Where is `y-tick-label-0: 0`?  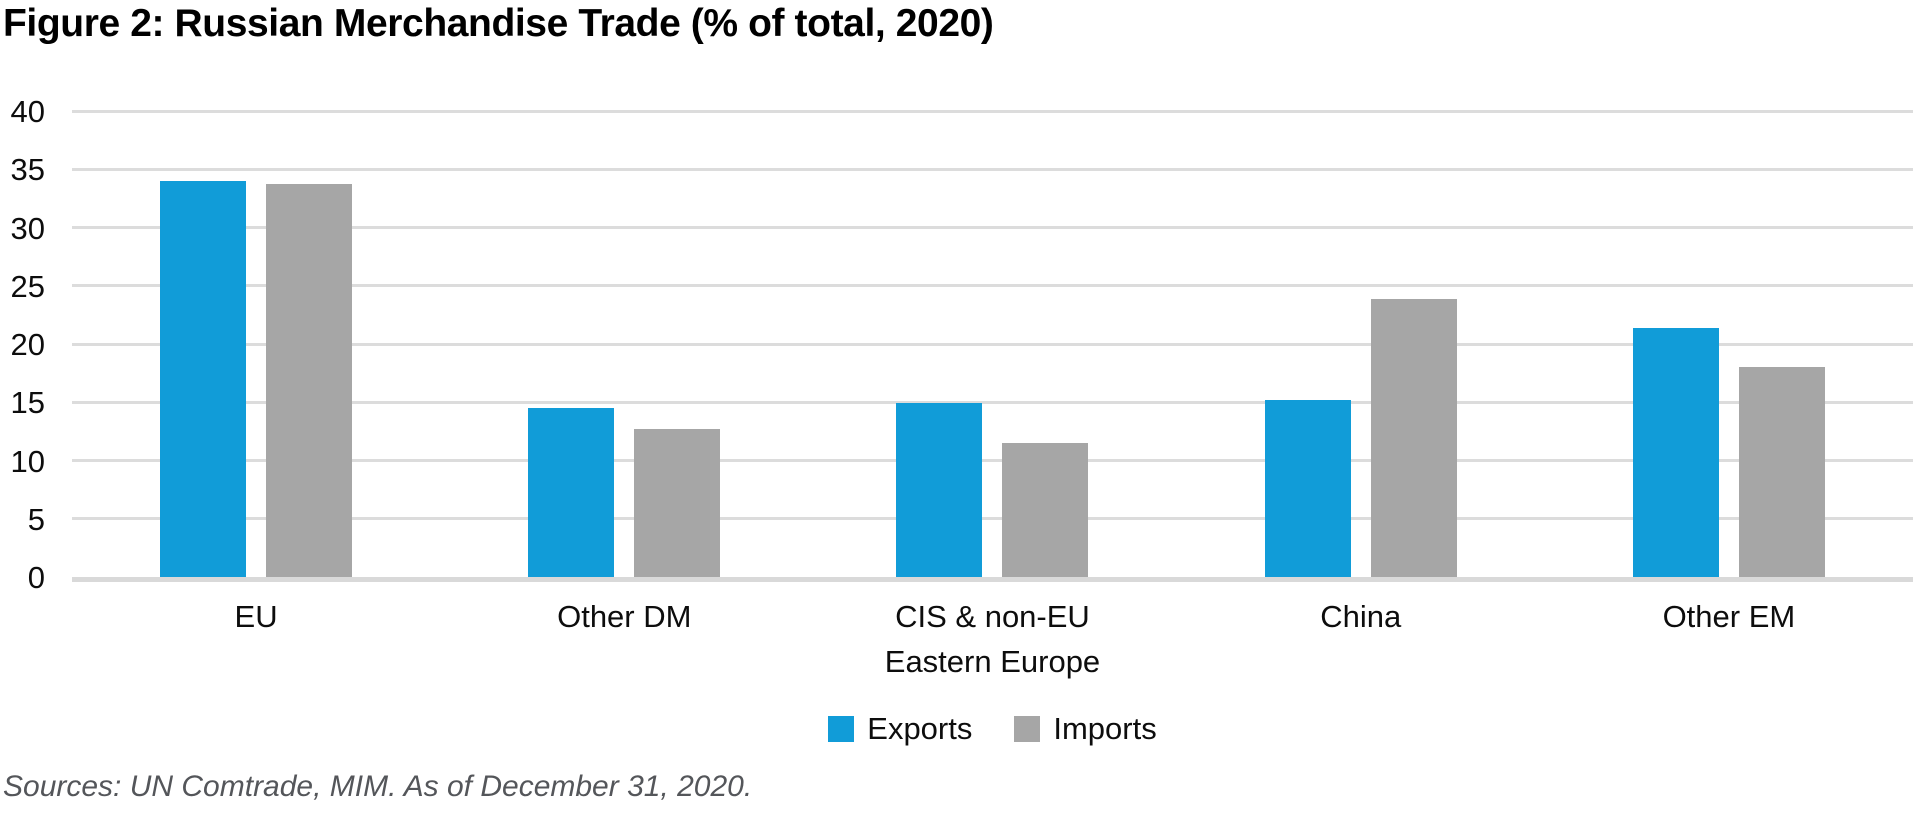
y-tick-label-0: 0 is located at coordinates (36, 577).